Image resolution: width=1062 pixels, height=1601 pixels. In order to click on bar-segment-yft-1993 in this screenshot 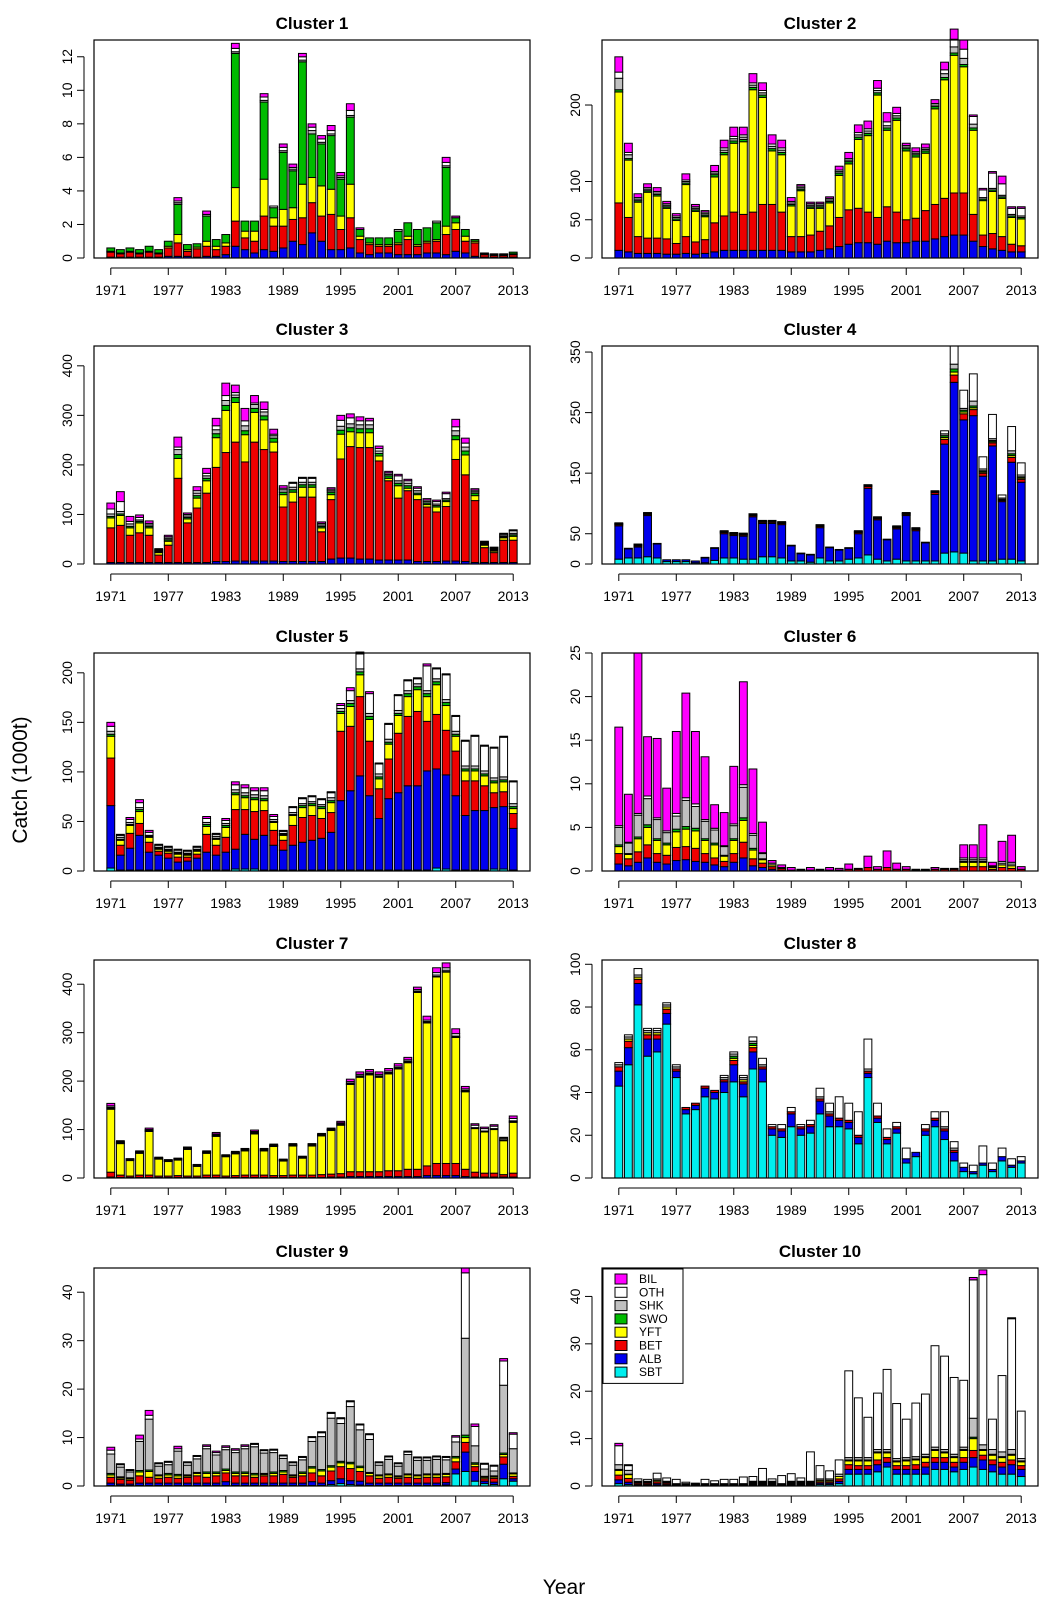, I will do `click(322, 1155)`.